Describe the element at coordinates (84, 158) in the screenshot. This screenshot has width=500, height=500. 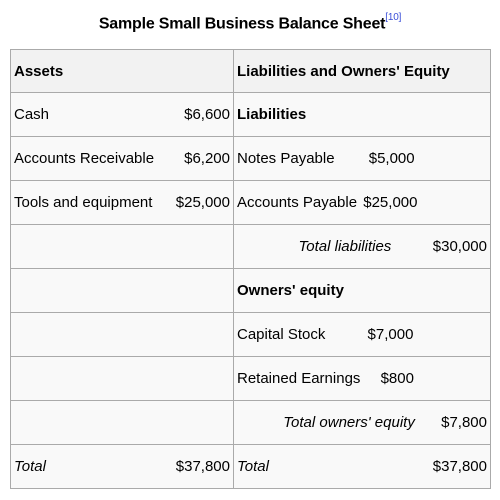
I see `asset-label: Accounts Receivable` at that location.